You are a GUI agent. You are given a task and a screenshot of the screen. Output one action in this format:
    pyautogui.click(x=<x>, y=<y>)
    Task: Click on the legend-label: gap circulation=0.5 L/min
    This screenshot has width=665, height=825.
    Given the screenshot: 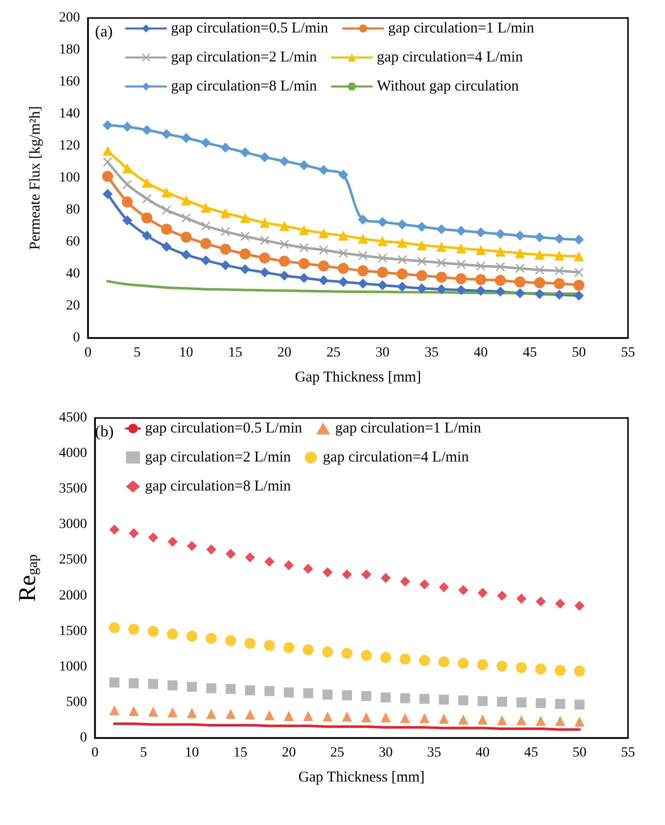 What is the action you would take?
    pyautogui.click(x=224, y=428)
    